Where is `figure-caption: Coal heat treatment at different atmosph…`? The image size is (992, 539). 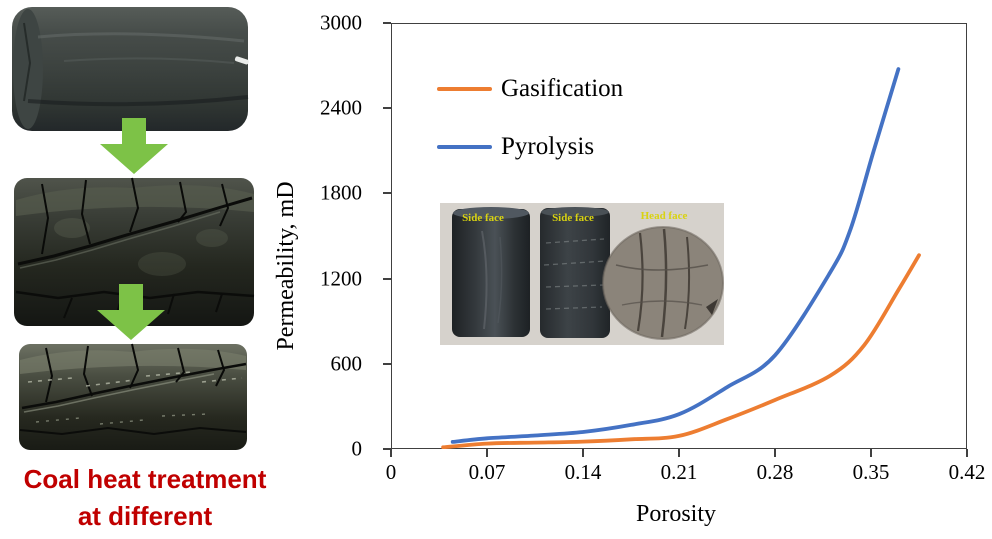
figure-caption: Coal heat treatment at different atmosph… is located at coordinates (145, 500).